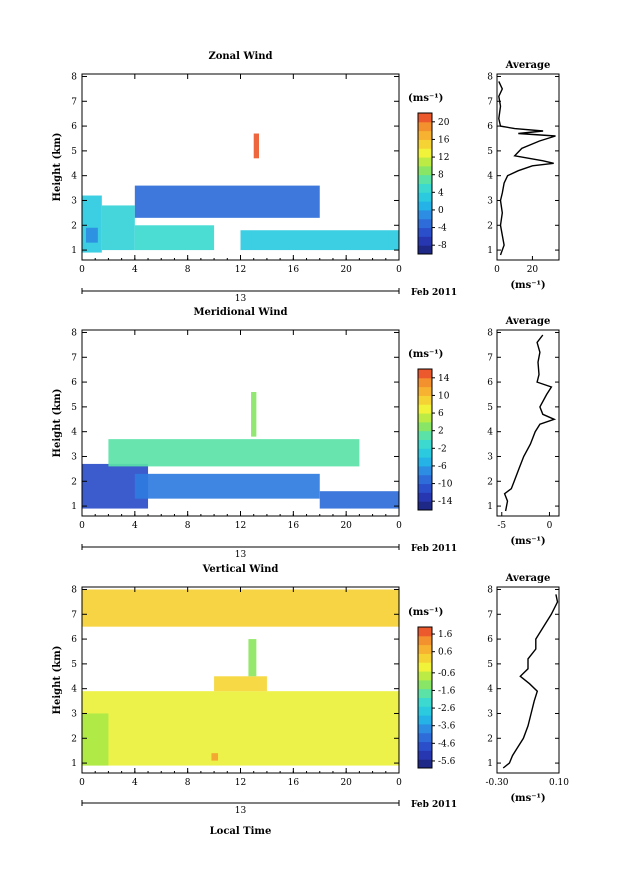 The image size is (619, 873). What do you see at coordinates (447, 744) in the screenshot?
I see `colorbar-tick-label: -4.6` at bounding box center [447, 744].